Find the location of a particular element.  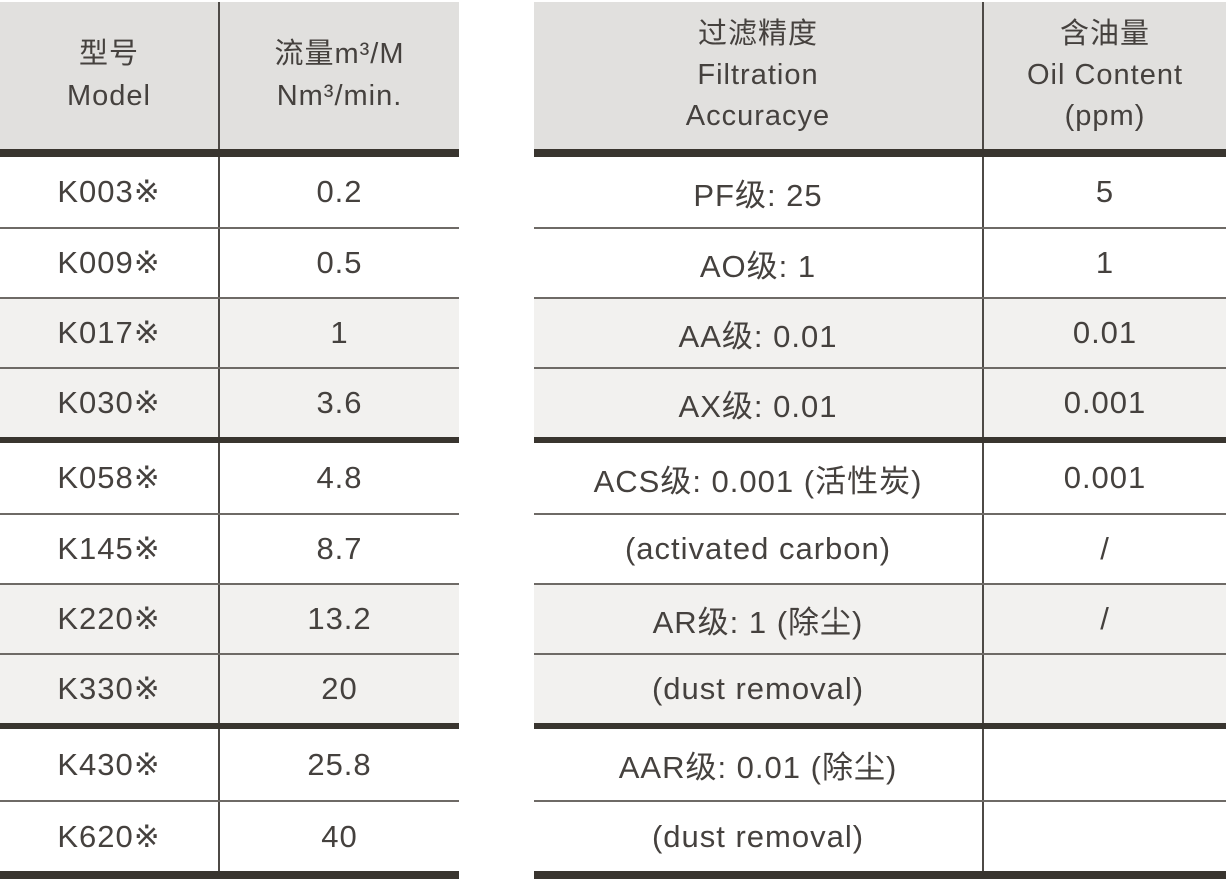

model-cell: K430※ is located at coordinates (110, 764).